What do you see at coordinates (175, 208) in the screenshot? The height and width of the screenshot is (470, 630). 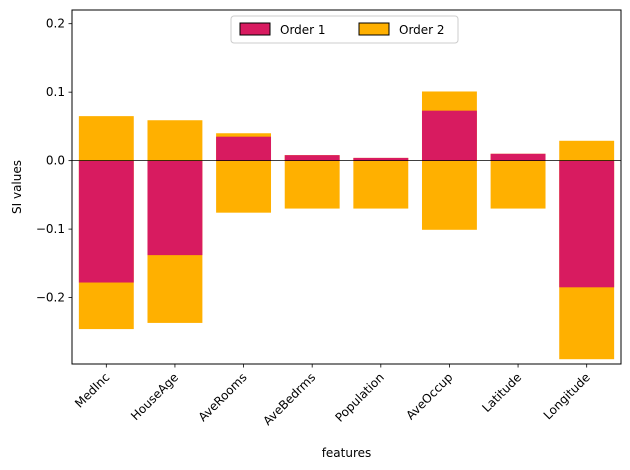 I see `bar-order-1-houseage` at bounding box center [175, 208].